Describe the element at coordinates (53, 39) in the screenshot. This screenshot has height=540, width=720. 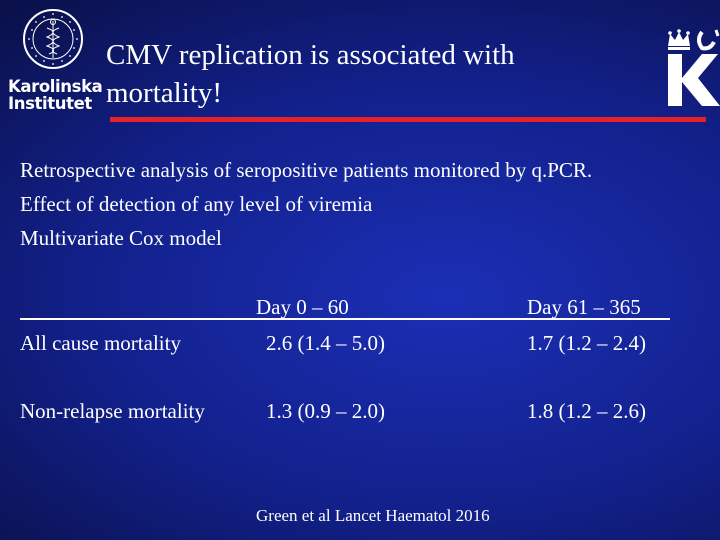
I see `ki-seal-icon` at that location.